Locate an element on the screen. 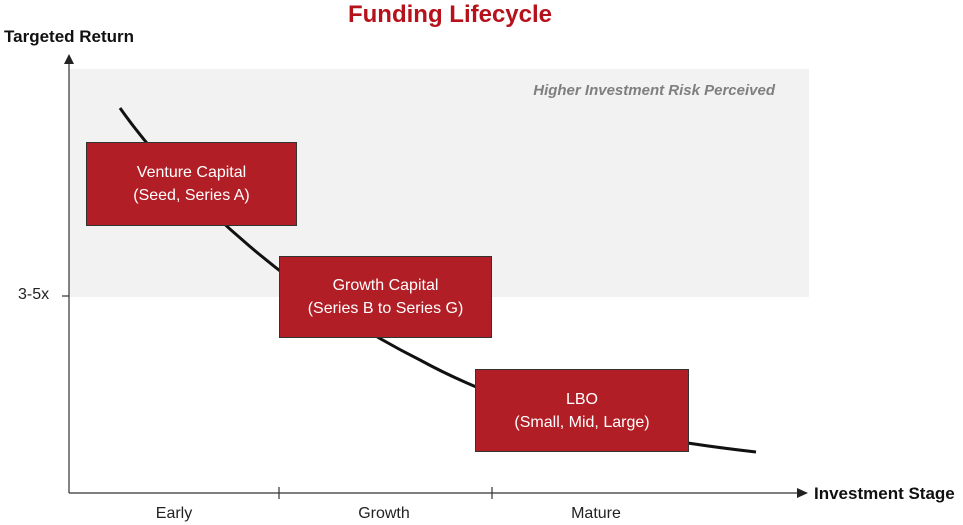  stage-label-growth: Growth is located at coordinates (384, 513).